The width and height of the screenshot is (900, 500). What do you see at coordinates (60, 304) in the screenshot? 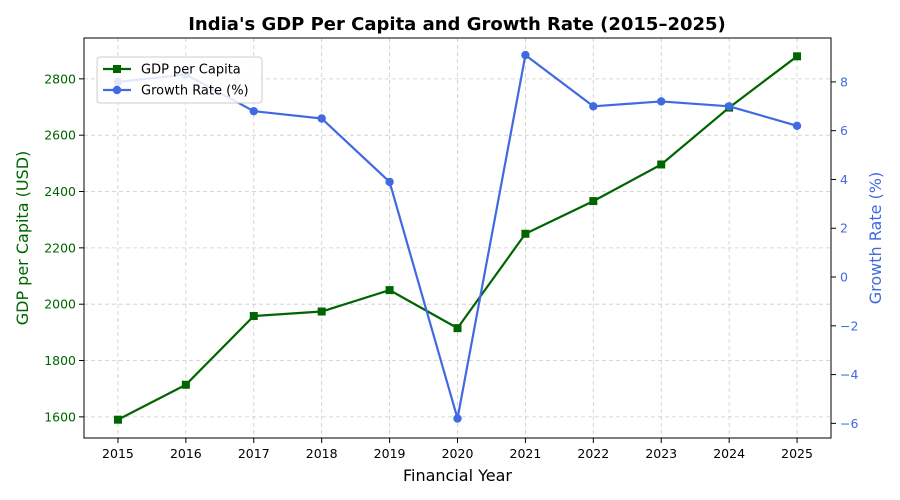
I see `y-left-tick-label: 2000` at bounding box center [60, 304].